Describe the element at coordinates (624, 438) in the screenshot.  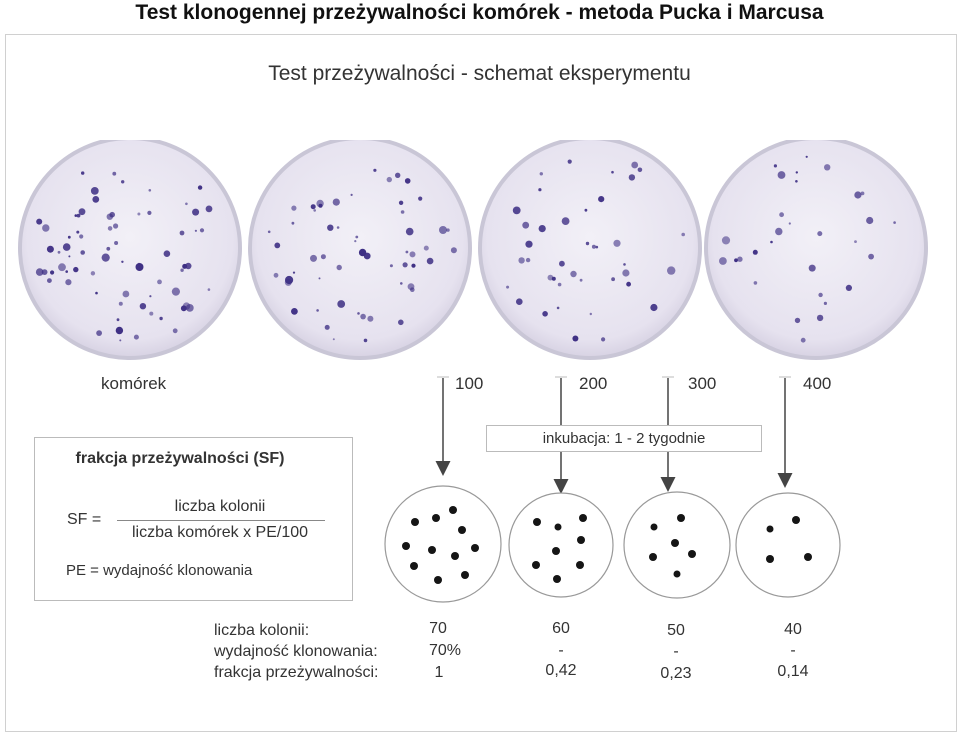
I see `incubation-box: inkubacja: 1 - 2 tygodnie` at that location.